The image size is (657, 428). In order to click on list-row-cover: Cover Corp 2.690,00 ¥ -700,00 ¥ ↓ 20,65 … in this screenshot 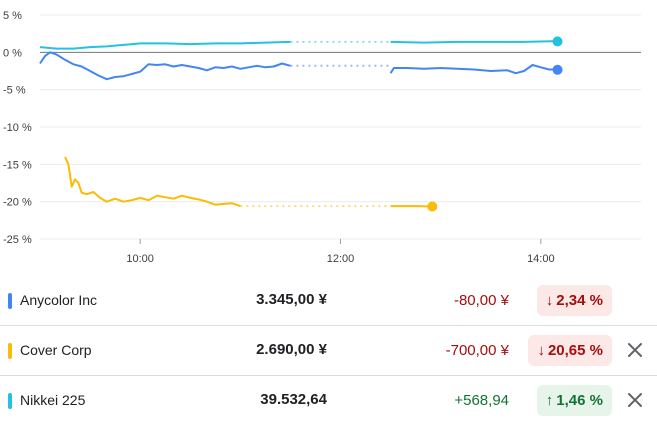, I will do `click(328, 351)`.